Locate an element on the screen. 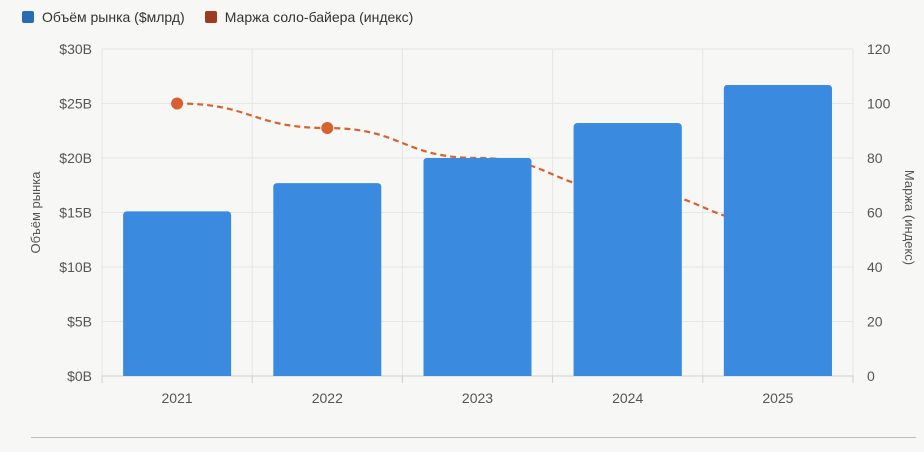 This screenshot has height=452, width=924. bottom-divider is located at coordinates (473, 437).